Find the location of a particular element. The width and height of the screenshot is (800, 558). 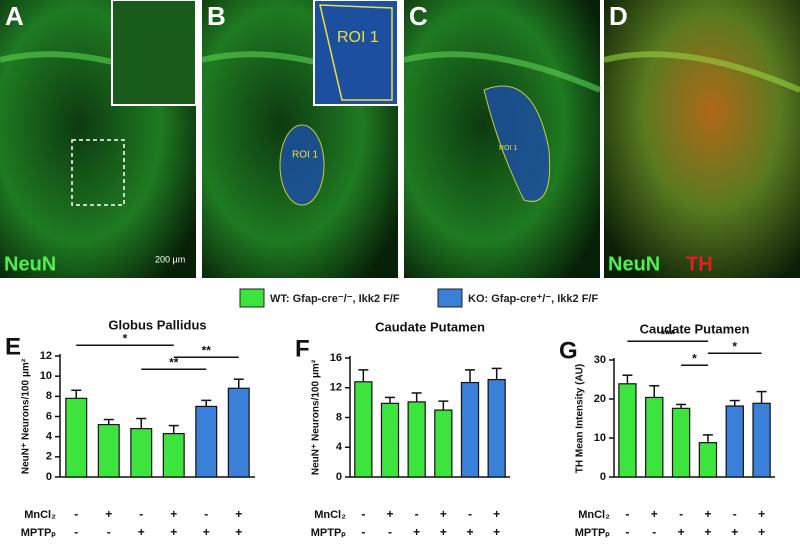

chart-title: Caudate Putamen is located at coordinates (695, 328).